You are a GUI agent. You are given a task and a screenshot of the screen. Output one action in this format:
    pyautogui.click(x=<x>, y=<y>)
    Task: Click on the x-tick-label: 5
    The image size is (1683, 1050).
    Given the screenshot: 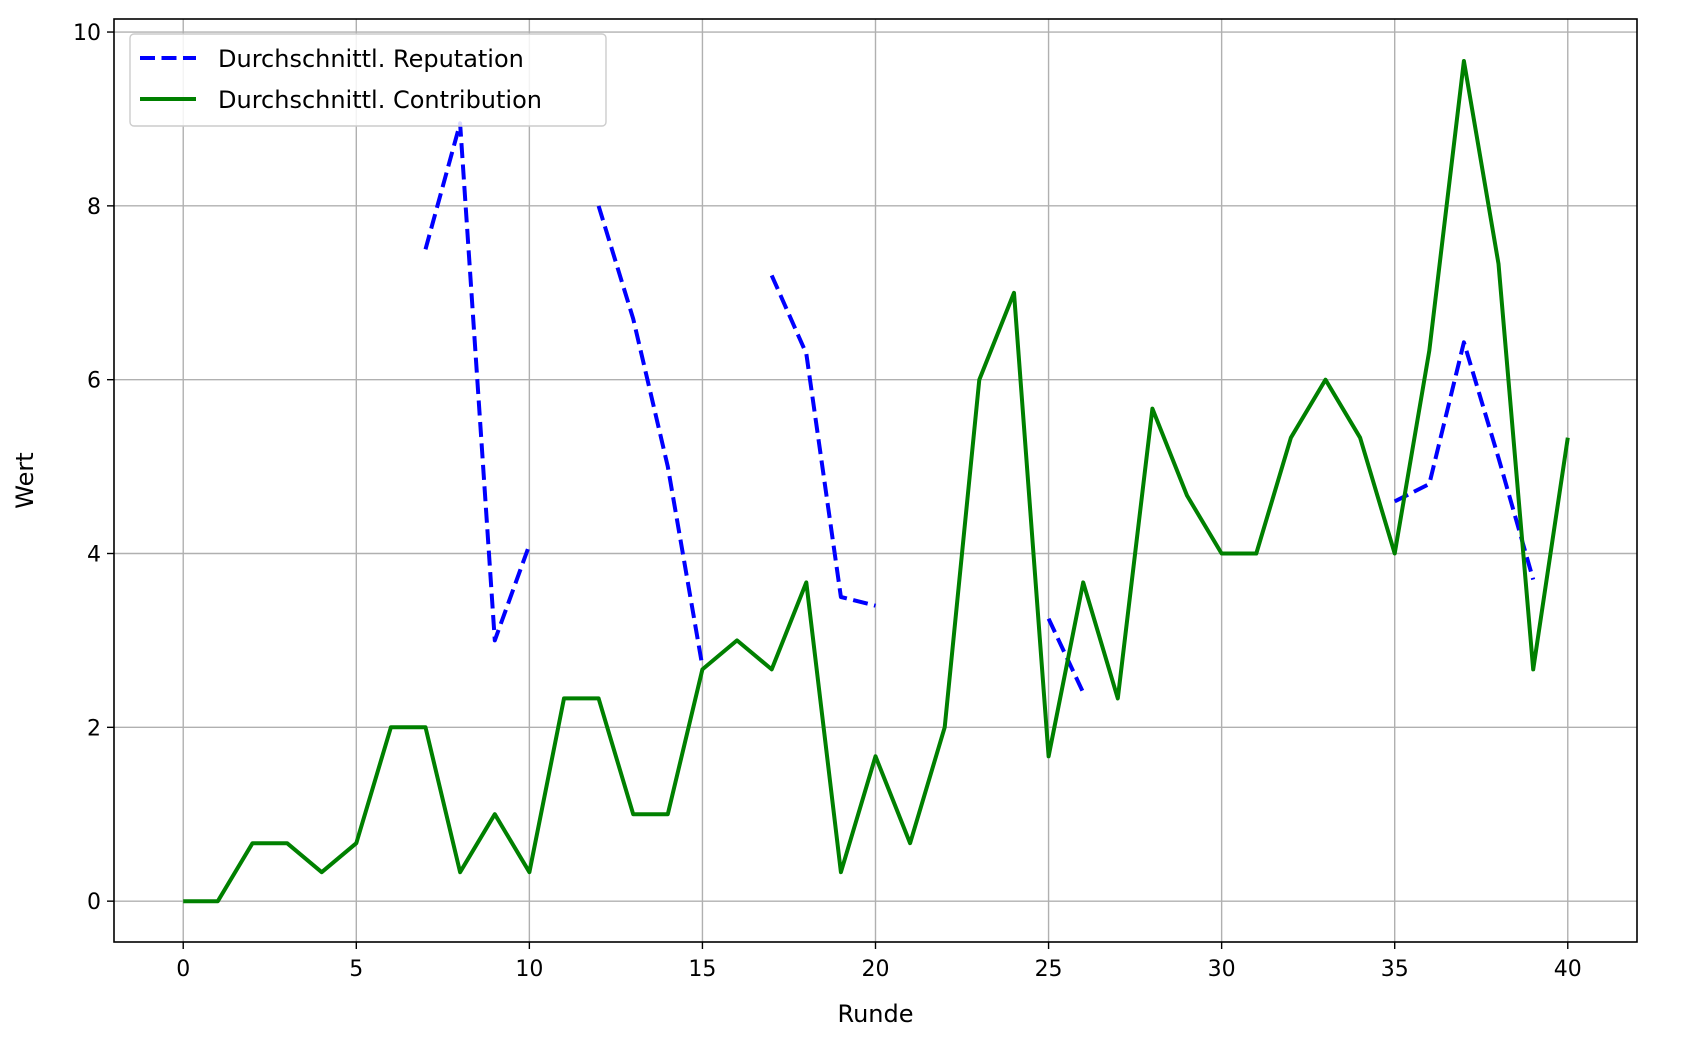 What is the action you would take?
    pyautogui.click(x=356, y=969)
    